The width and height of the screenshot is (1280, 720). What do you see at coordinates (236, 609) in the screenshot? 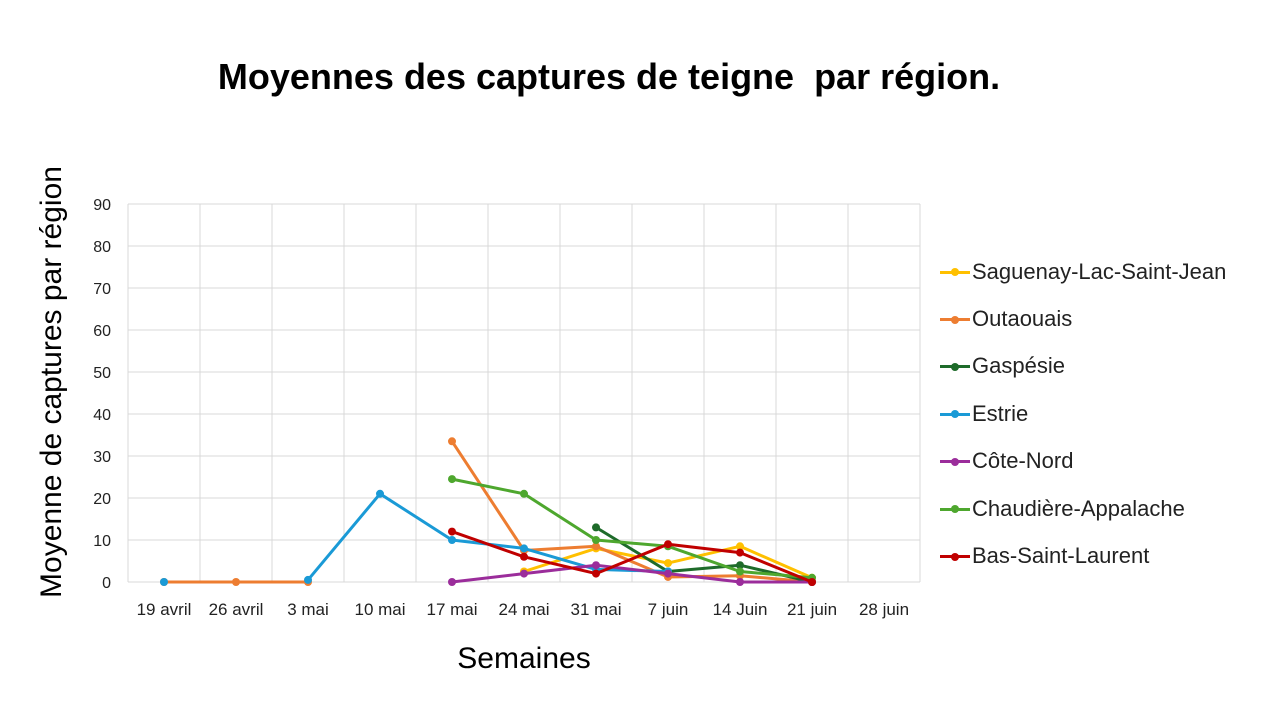
I see `x-tick-label: 26 avril` at bounding box center [236, 609].